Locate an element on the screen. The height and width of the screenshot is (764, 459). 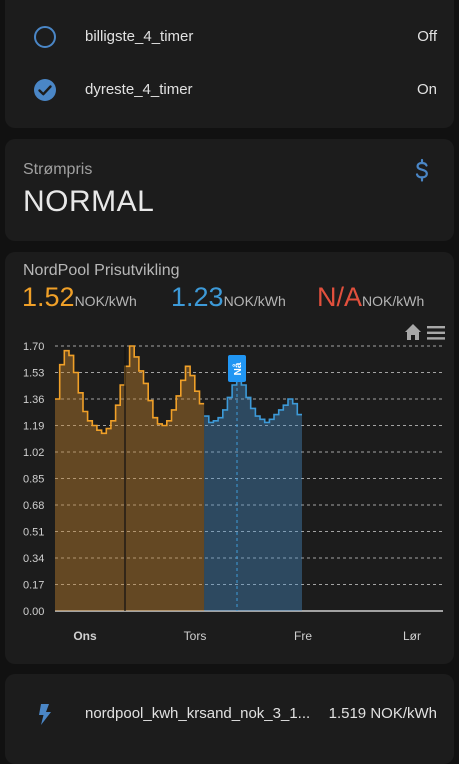
check-circle-icon is located at coordinates (45, 90).